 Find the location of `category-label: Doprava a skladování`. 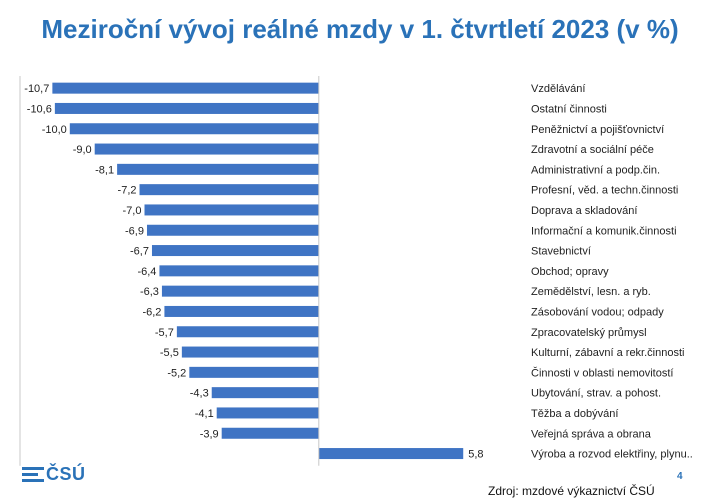

category-label: Doprava a skladování is located at coordinates (584, 211).